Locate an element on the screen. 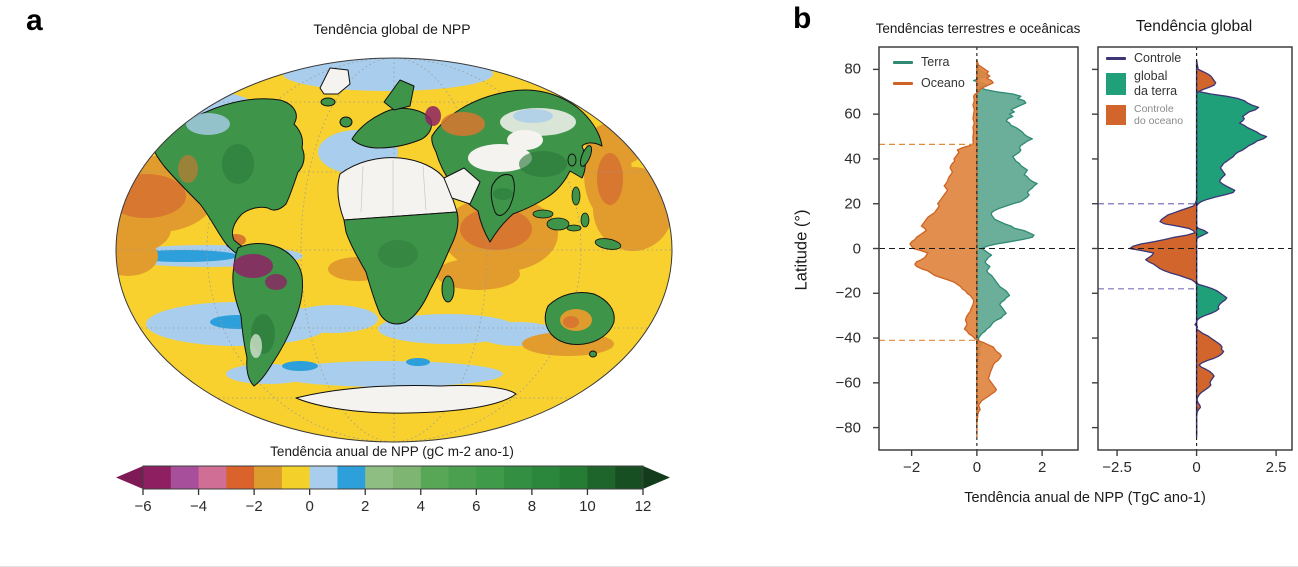 Image resolution: width=1298 pixels, height=567 pixels. latitude-tick-label: −80 is located at coordinates (848, 428).